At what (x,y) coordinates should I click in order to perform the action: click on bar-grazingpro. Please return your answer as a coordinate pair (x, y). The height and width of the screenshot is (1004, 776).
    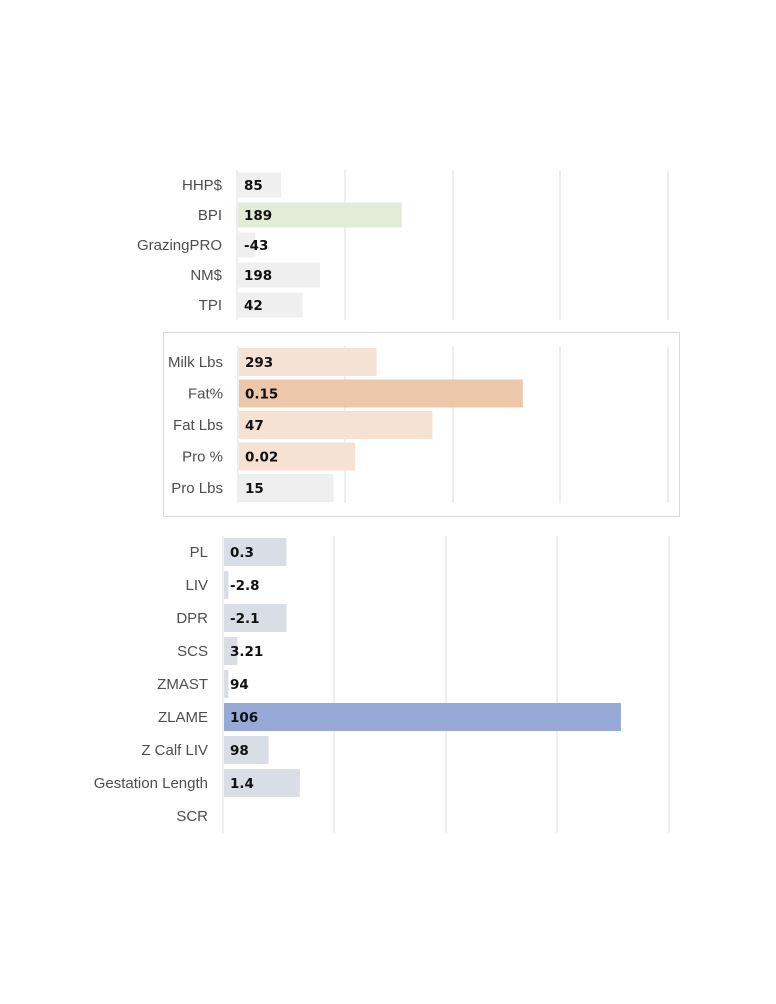
    Looking at the image, I should click on (247, 245).